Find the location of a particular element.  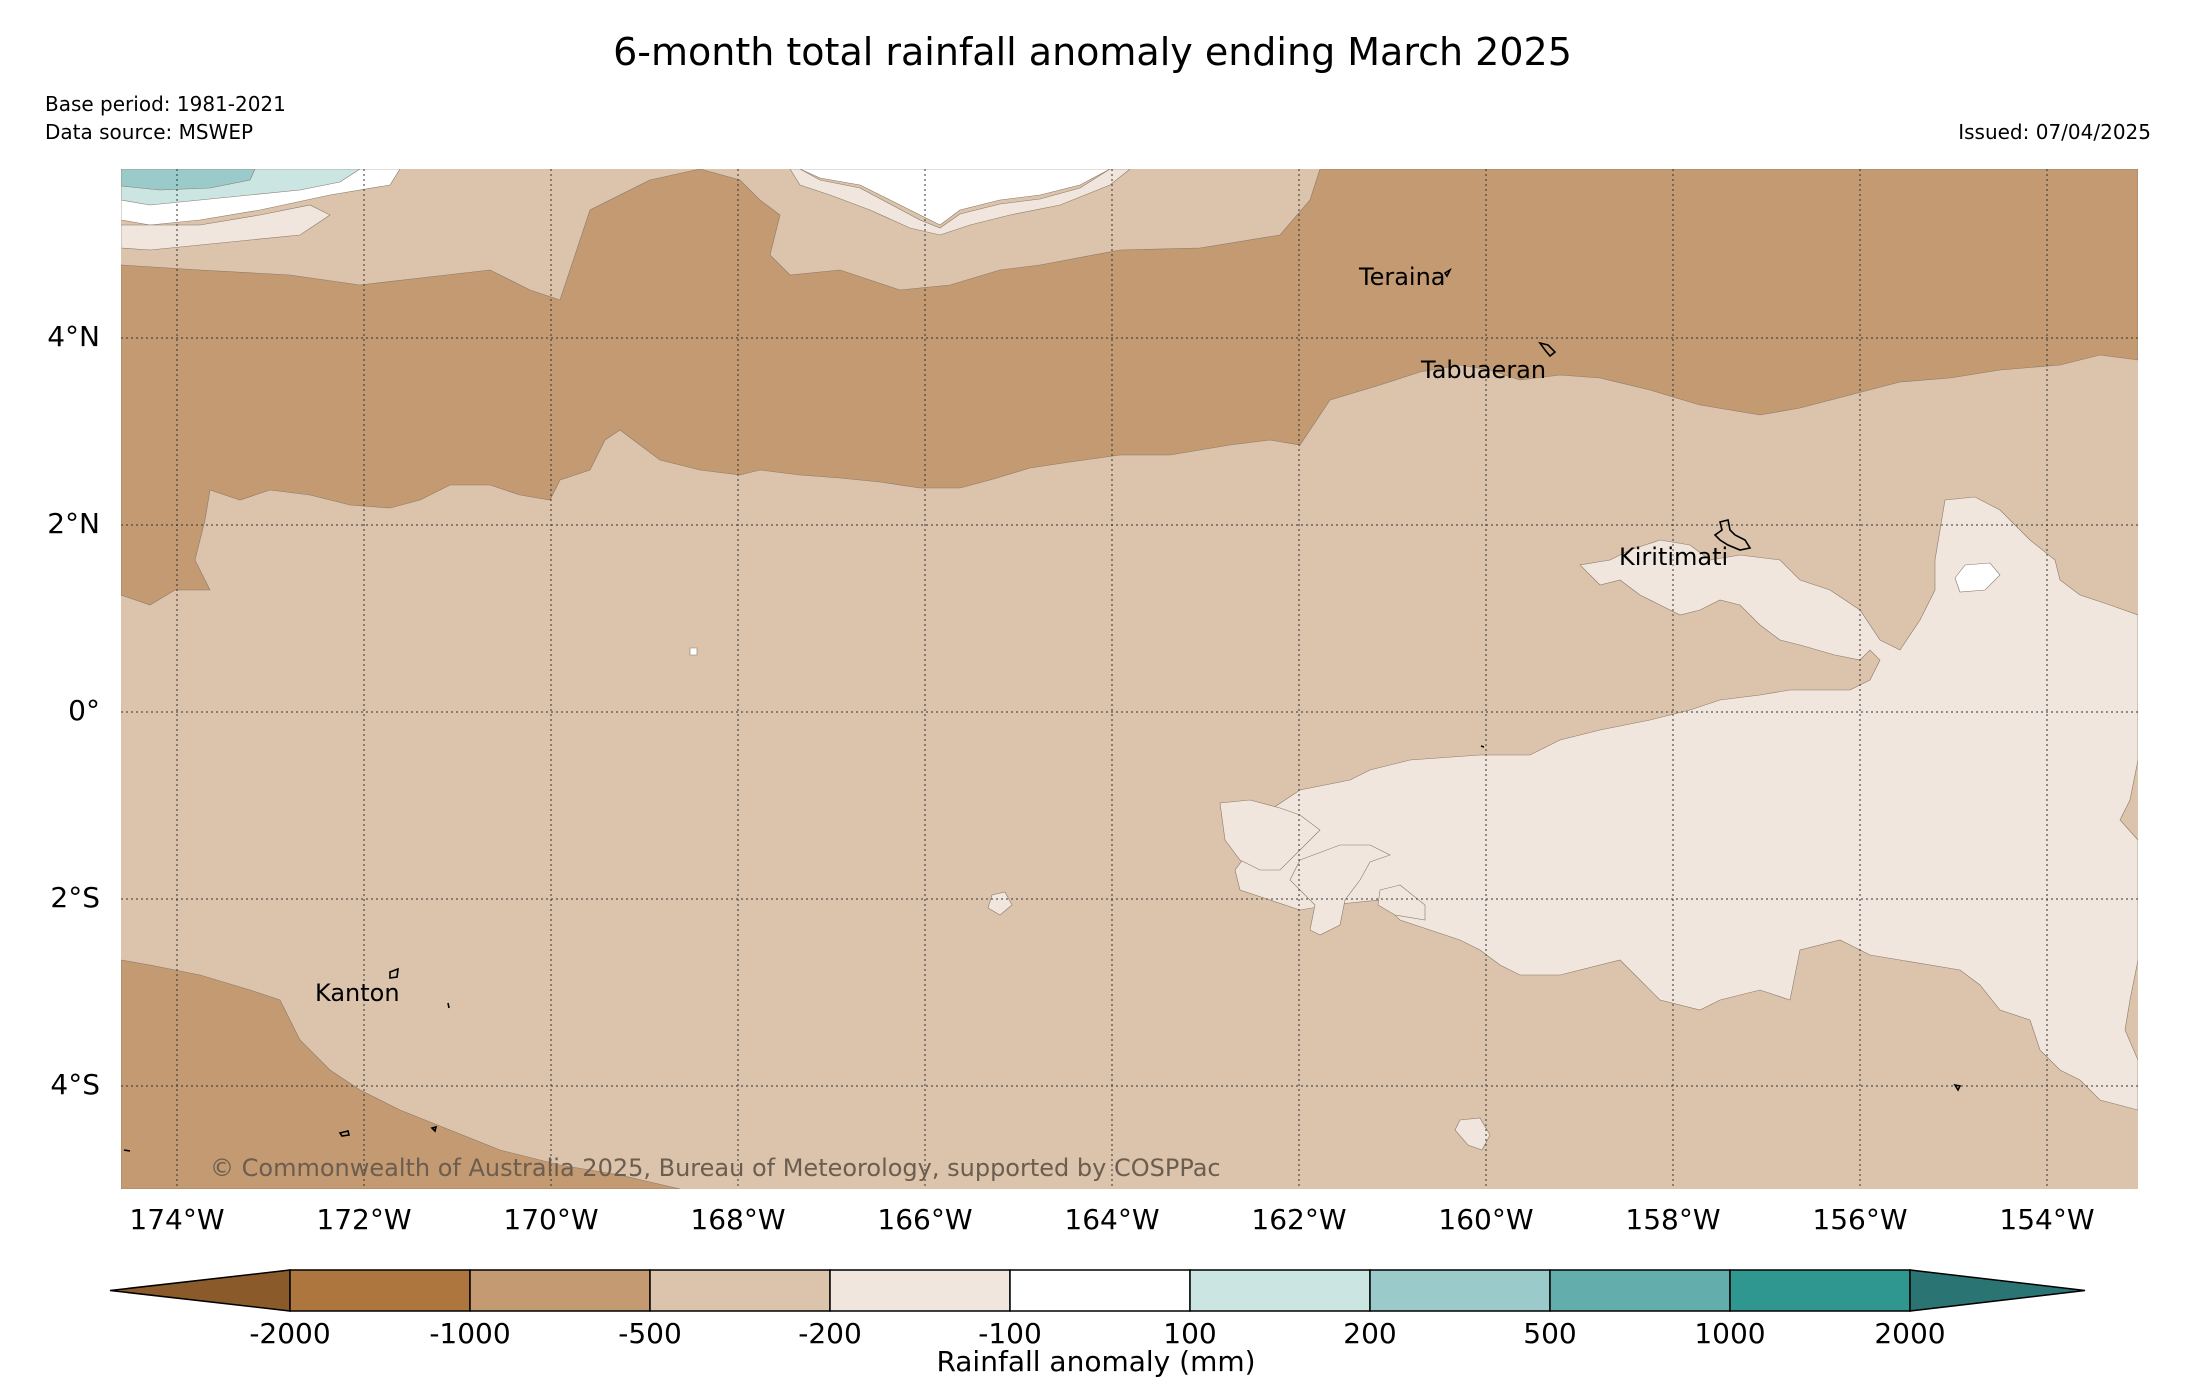

colorbar-tick-label: -100 is located at coordinates (1010, 1333).